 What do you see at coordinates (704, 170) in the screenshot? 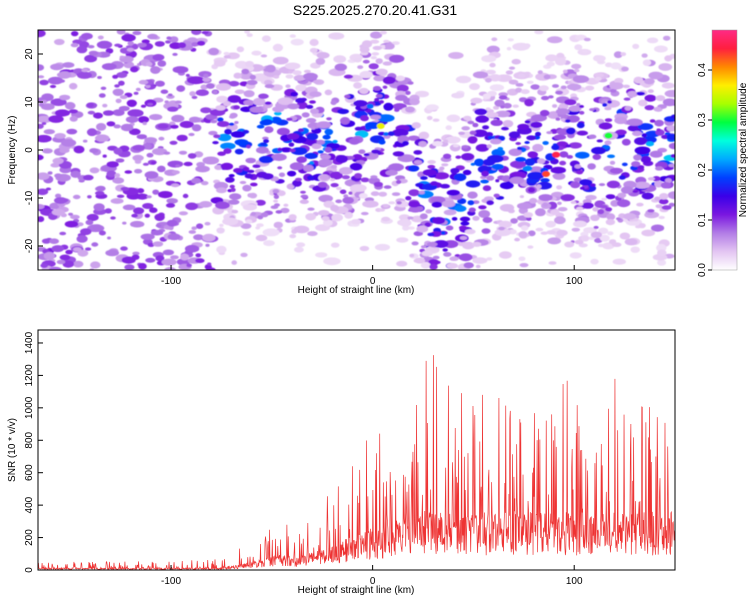
I see `colorbar-axis: 0.0 0.1 0.2 0.3 0.4` at bounding box center [704, 170].